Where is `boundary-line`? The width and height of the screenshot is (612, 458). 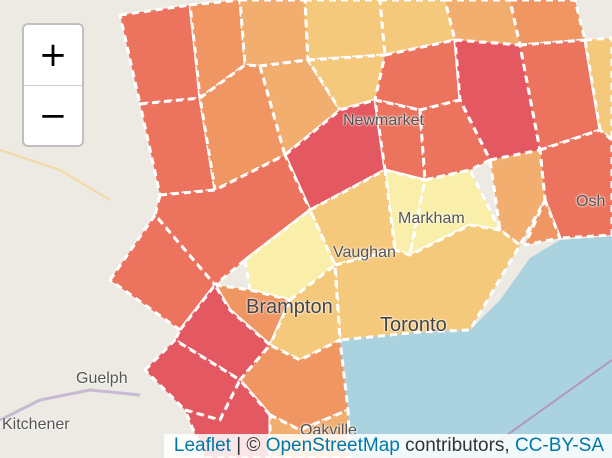
boundary-line is located at coordinates (555, 400).